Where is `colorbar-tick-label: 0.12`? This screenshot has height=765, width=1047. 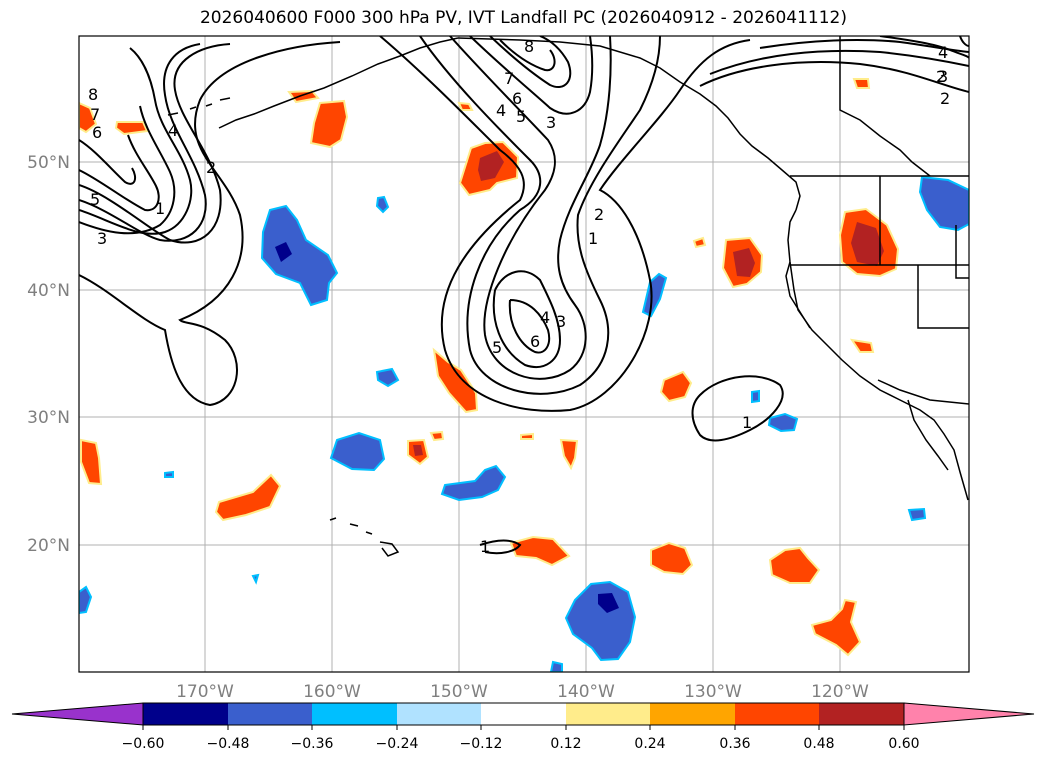 colorbar-tick-label: 0.12 is located at coordinates (565, 744).